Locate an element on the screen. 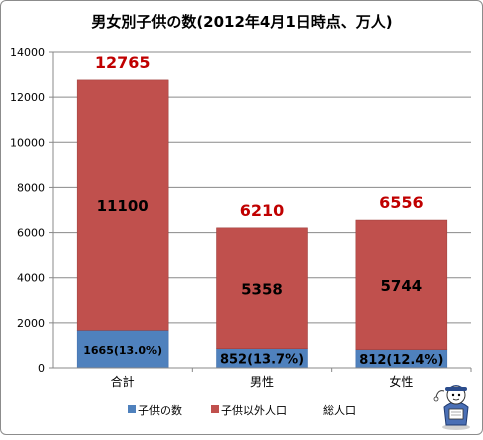 The image size is (483, 440). y-tick-label: 4000 is located at coordinates (31, 278).